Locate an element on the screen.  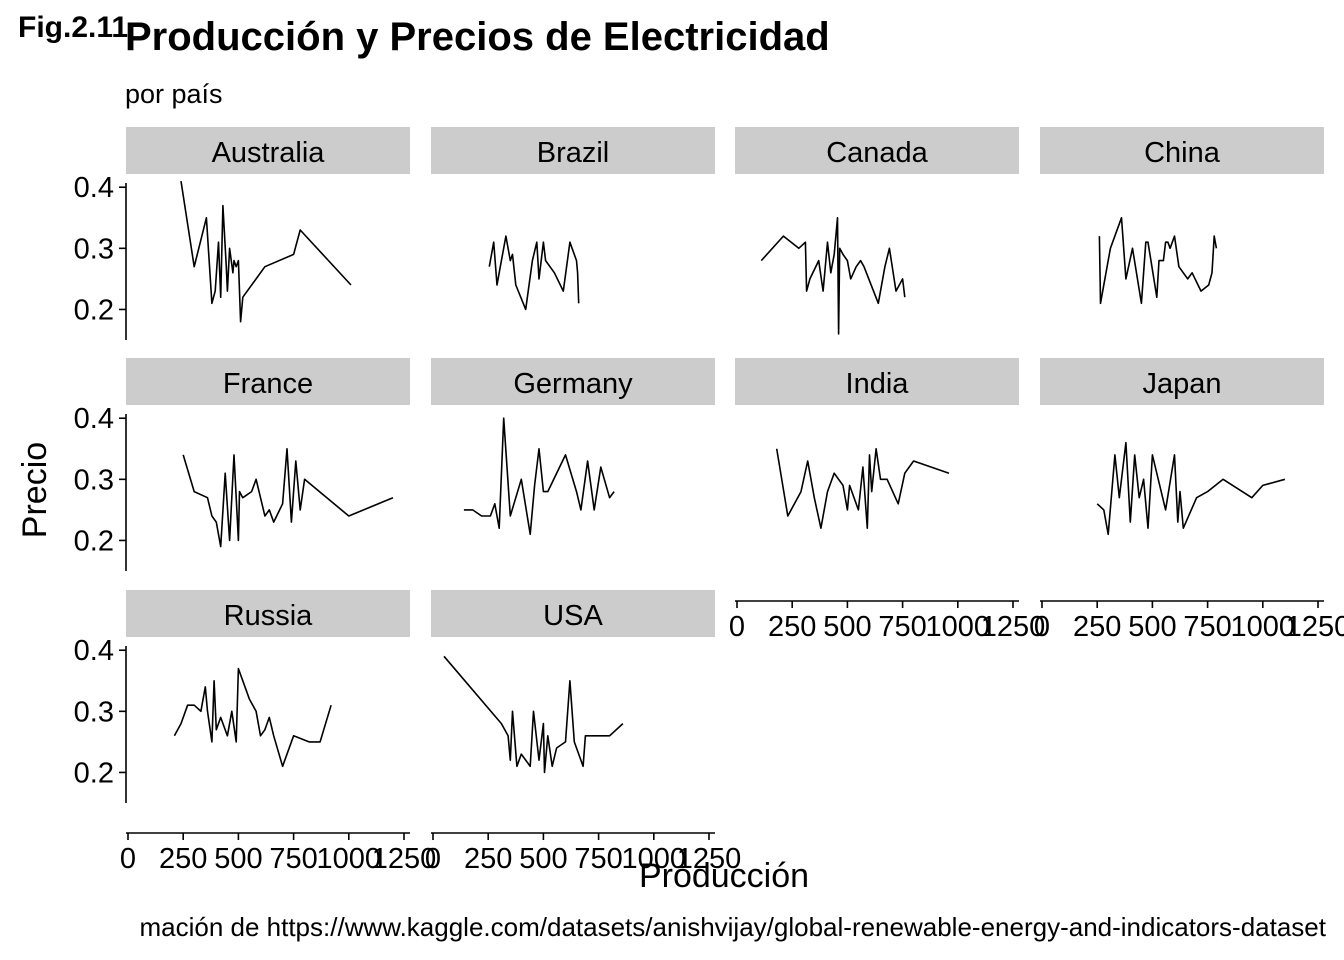
x-tick-label-japan-5: 1250 is located at coordinates (1315, 627).